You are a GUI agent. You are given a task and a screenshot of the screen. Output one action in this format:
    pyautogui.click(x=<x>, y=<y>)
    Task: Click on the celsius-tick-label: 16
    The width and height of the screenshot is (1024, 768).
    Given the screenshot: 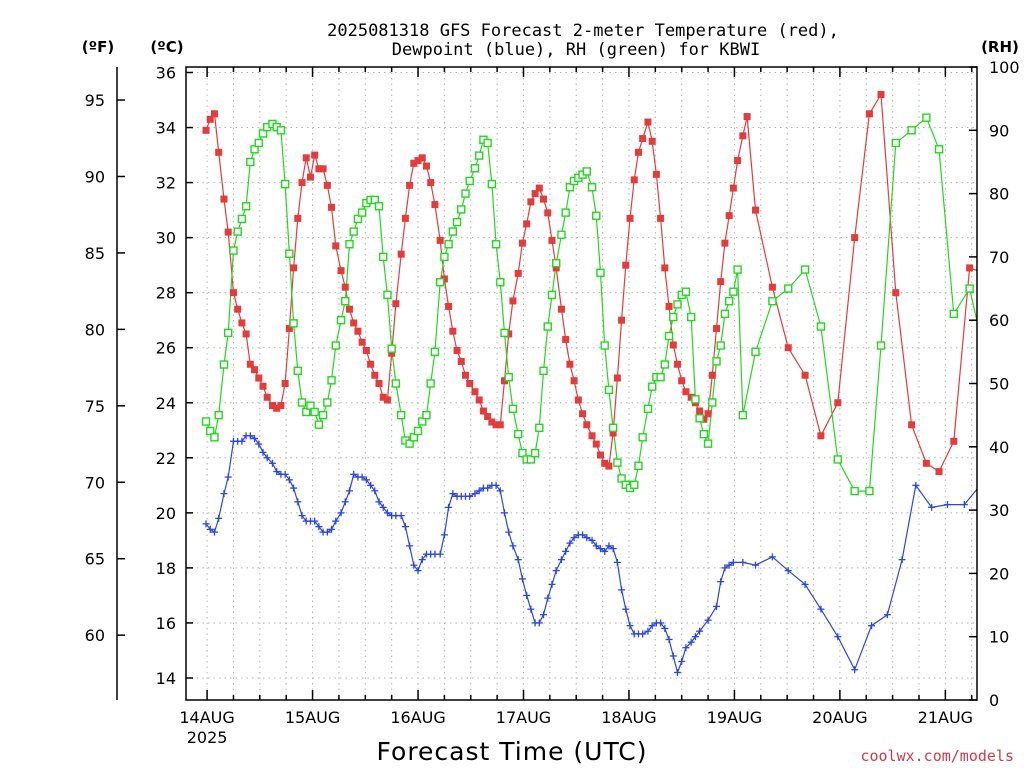 What is the action you would take?
    pyautogui.click(x=166, y=623)
    